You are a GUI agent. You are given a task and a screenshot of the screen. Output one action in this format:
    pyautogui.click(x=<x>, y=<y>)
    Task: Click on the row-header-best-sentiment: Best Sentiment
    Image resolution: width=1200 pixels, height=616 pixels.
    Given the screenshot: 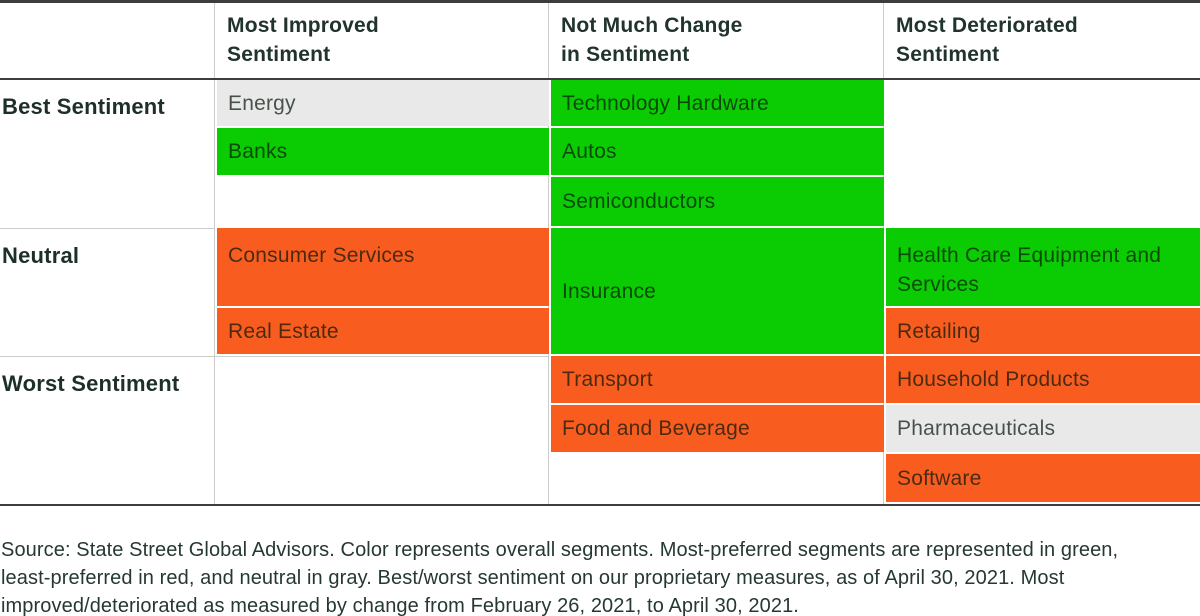 What is the action you would take?
    pyautogui.click(x=83, y=106)
    